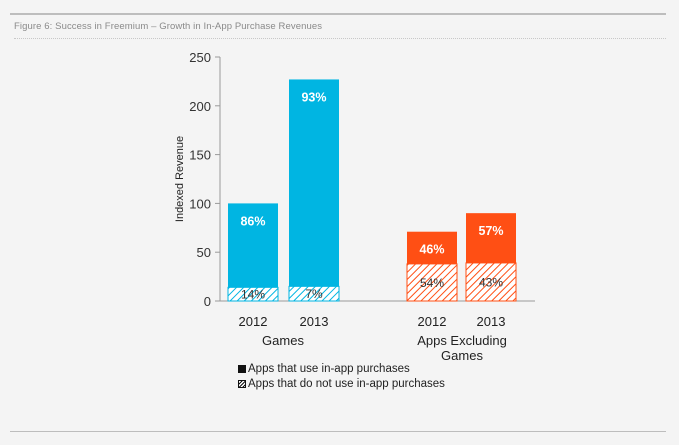  What do you see at coordinates (313, 97) in the screenshot?
I see `bar-iap-pct-label: 93%` at bounding box center [313, 97].